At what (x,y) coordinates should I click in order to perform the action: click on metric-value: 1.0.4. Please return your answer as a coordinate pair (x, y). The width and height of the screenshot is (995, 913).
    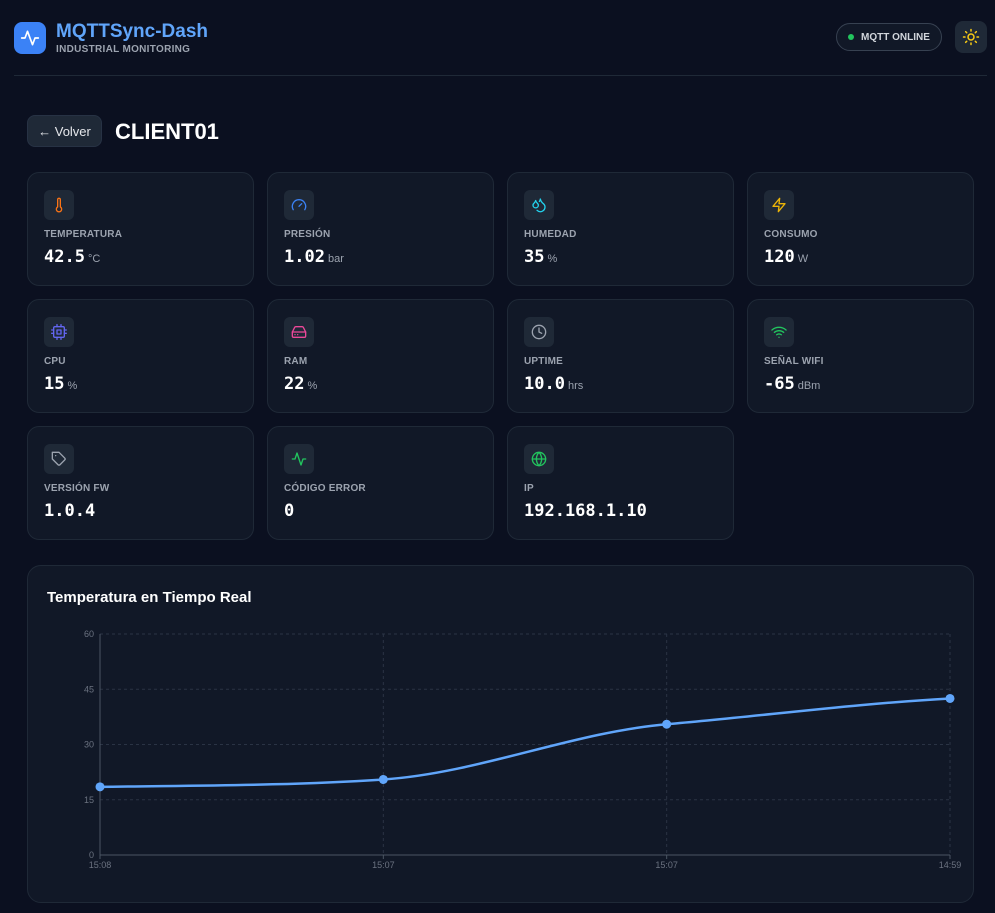
    Looking at the image, I should click on (70, 511).